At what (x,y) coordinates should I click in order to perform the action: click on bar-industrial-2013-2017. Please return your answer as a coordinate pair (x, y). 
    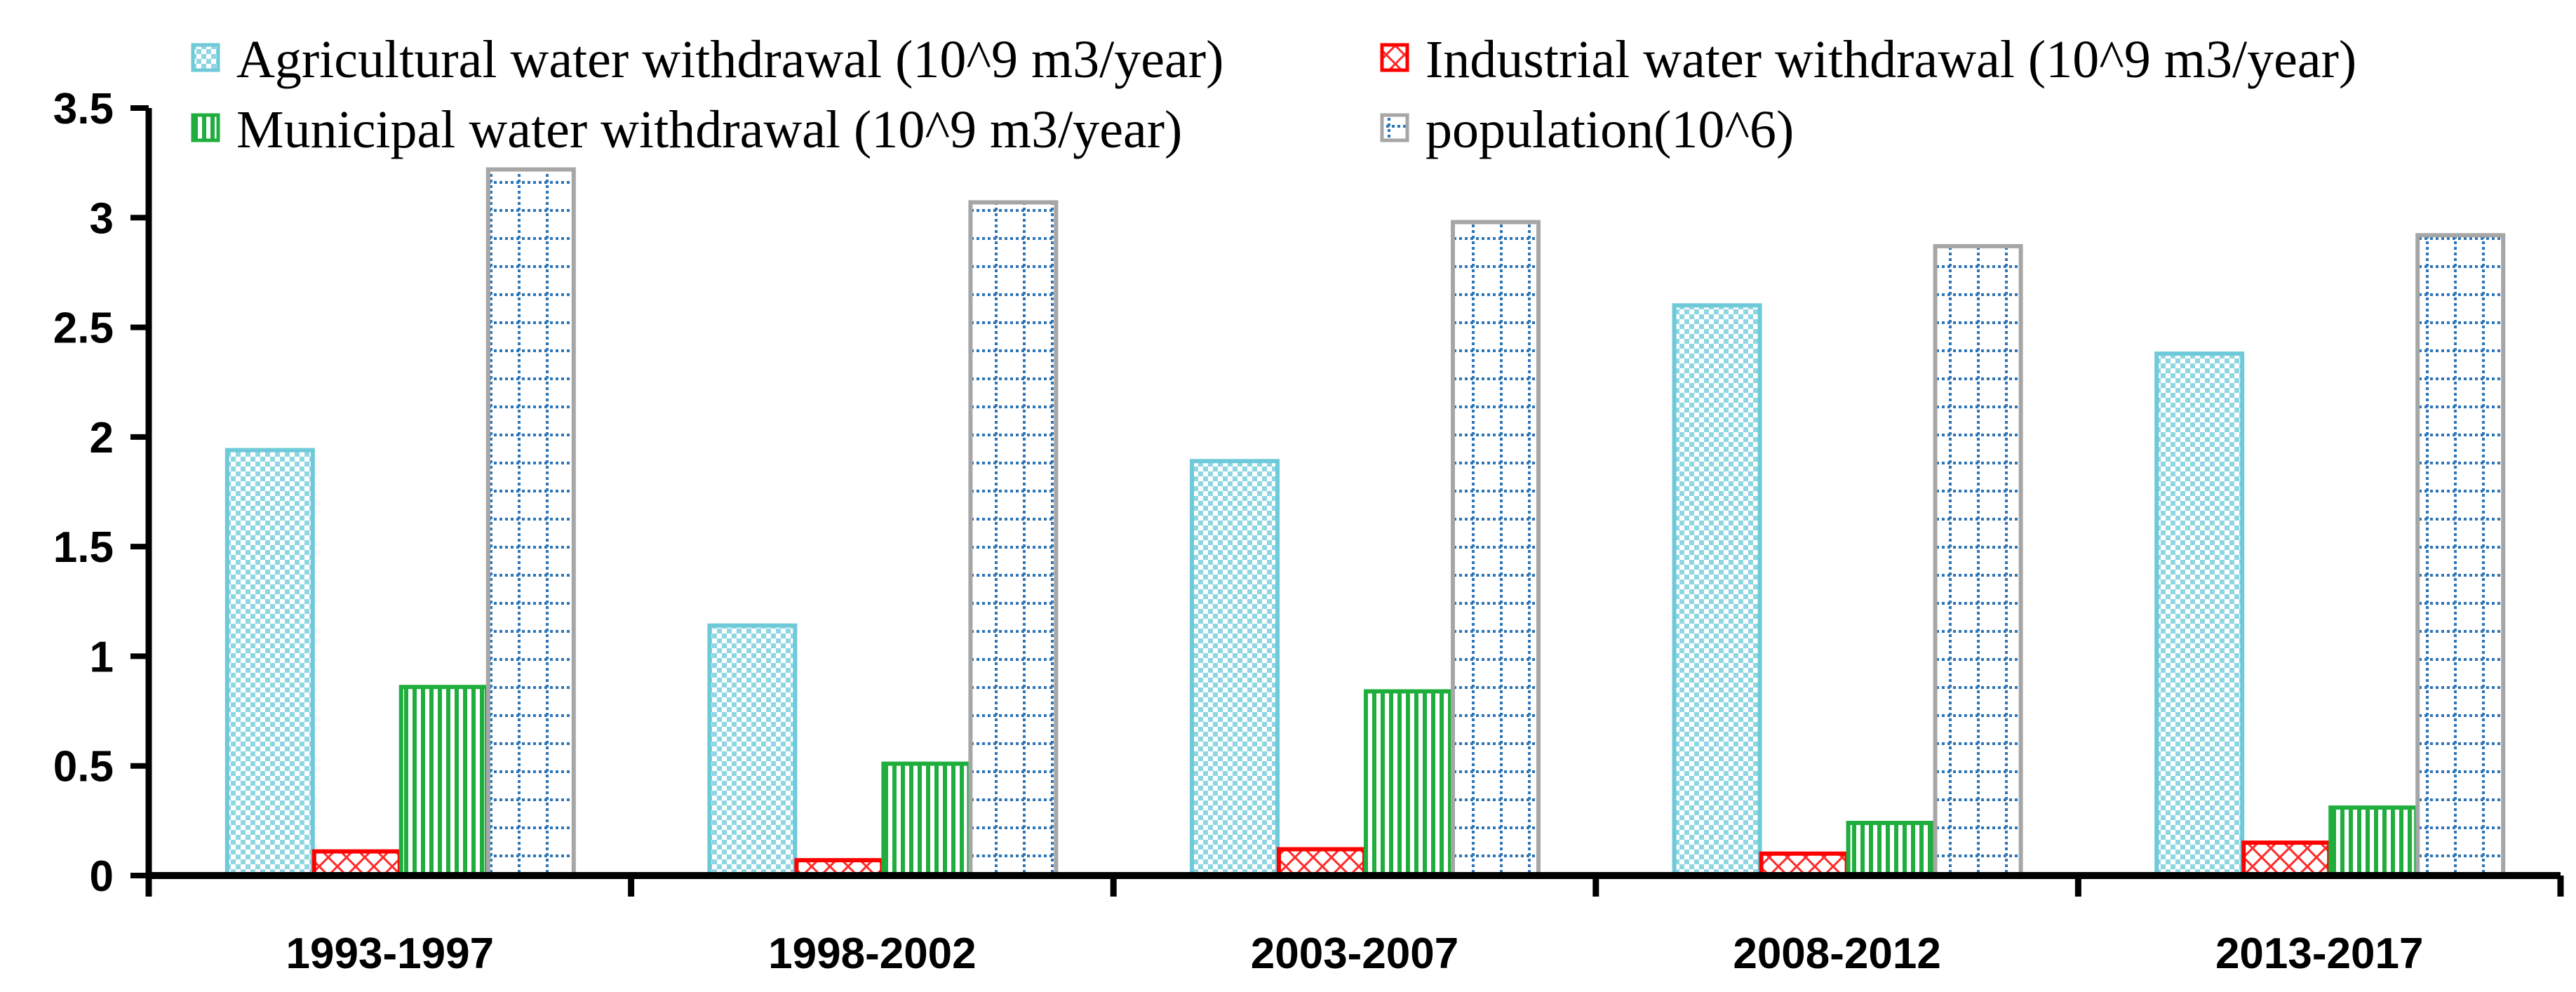
    Looking at the image, I should click on (2286, 859).